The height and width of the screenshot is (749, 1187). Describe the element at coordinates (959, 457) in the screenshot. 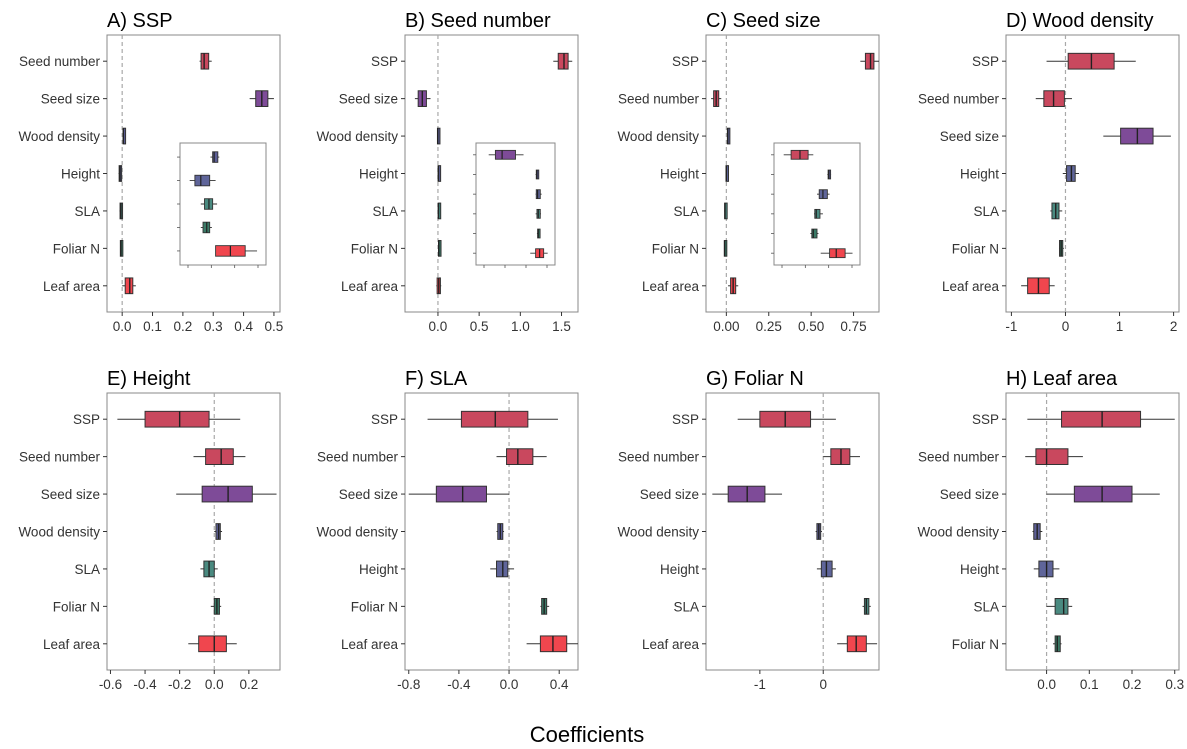

I see `panel-8-y-label-seed-number: Seed number` at that location.